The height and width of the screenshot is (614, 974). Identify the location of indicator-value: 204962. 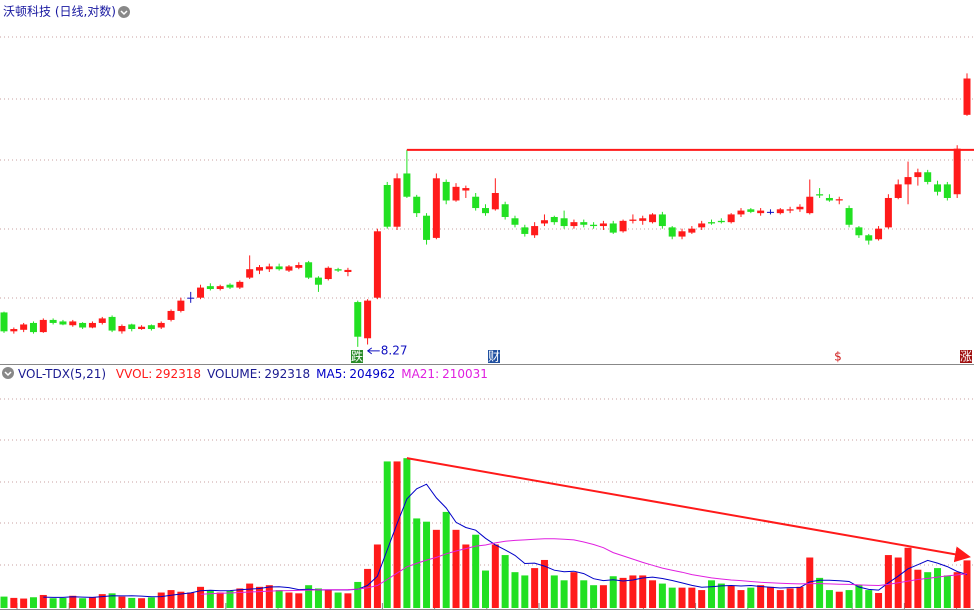
(372, 374).